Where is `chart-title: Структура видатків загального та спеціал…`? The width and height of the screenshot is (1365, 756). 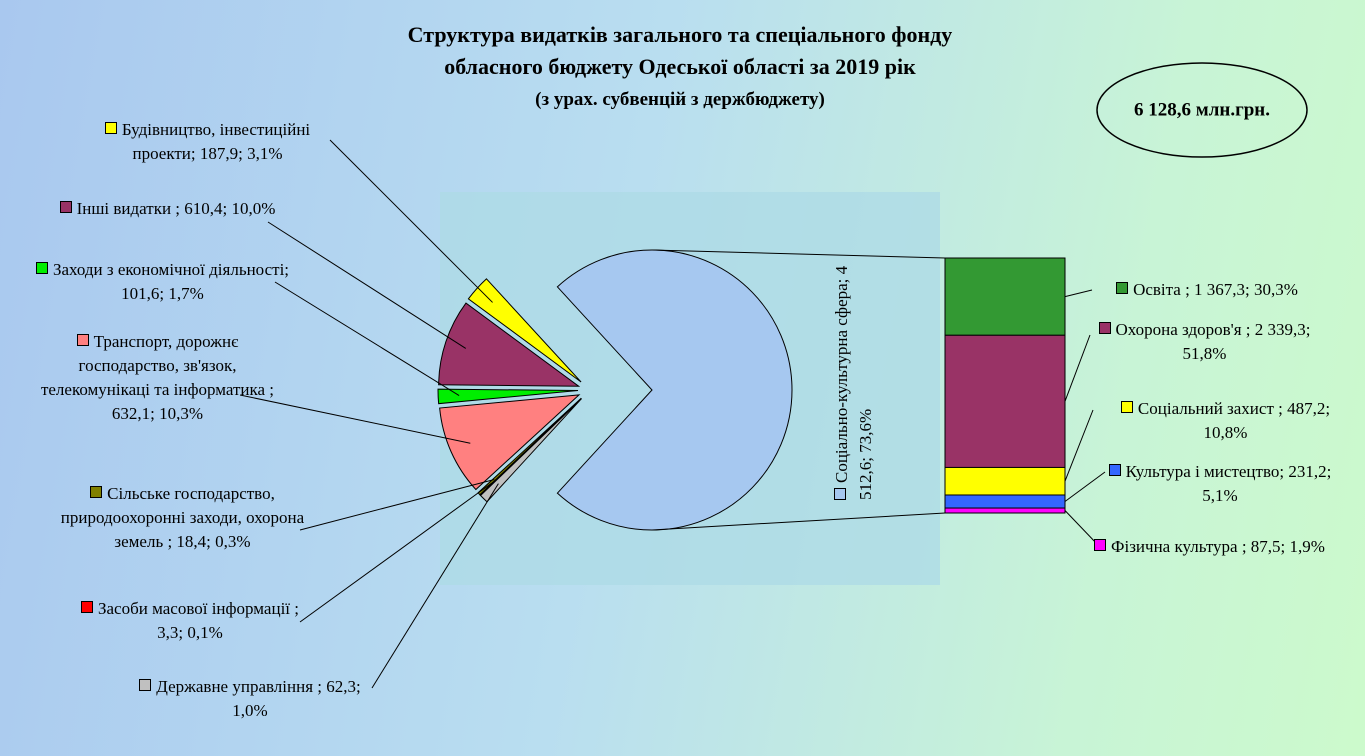 chart-title: Структура видатків загального та спеціал… is located at coordinates (680, 34).